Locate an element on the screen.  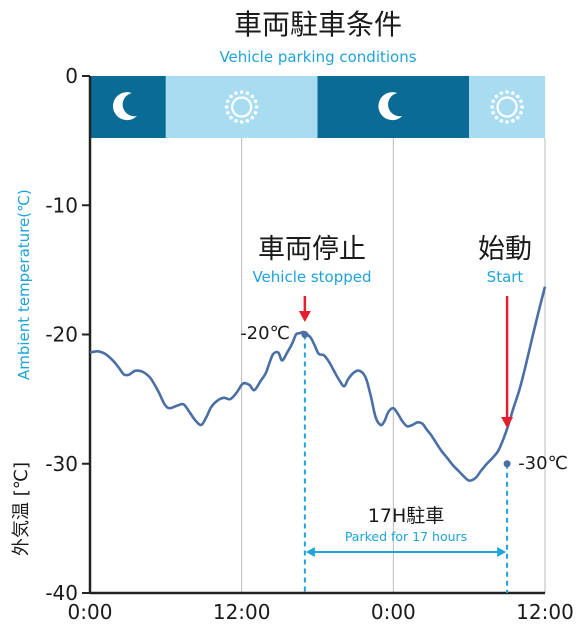
start-point is located at coordinates (507, 464).